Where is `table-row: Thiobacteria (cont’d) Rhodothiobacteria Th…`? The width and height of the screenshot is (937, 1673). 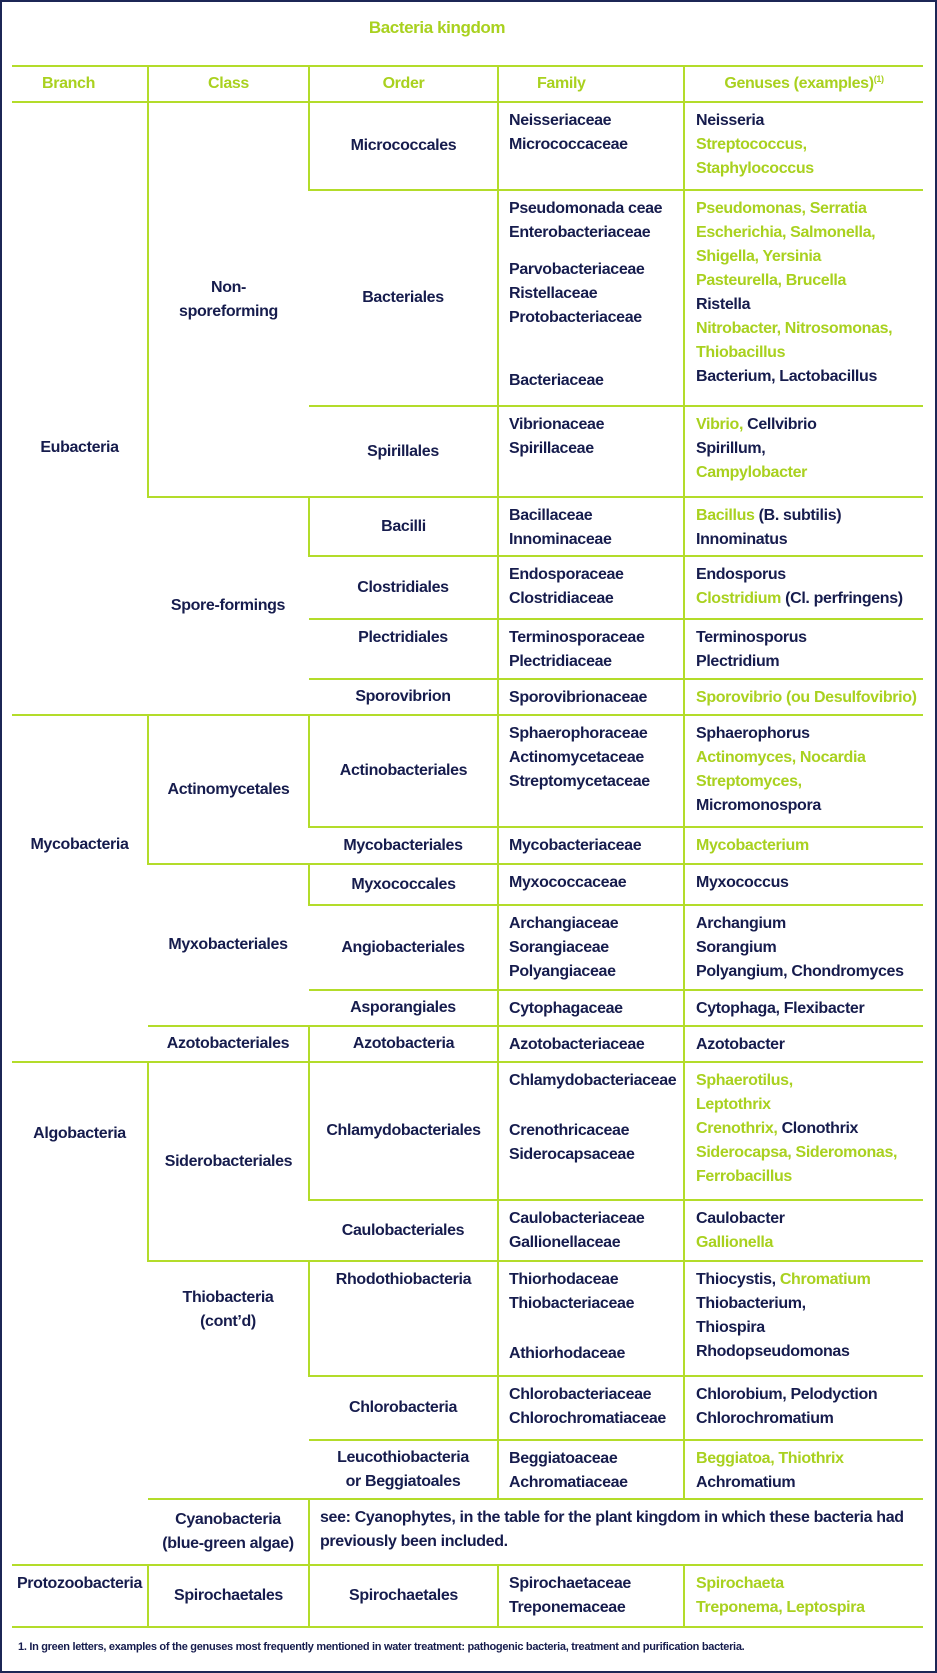 table-row: Thiobacteria (cont’d) Rhodothiobacteria Th… is located at coordinates (467, 1379).